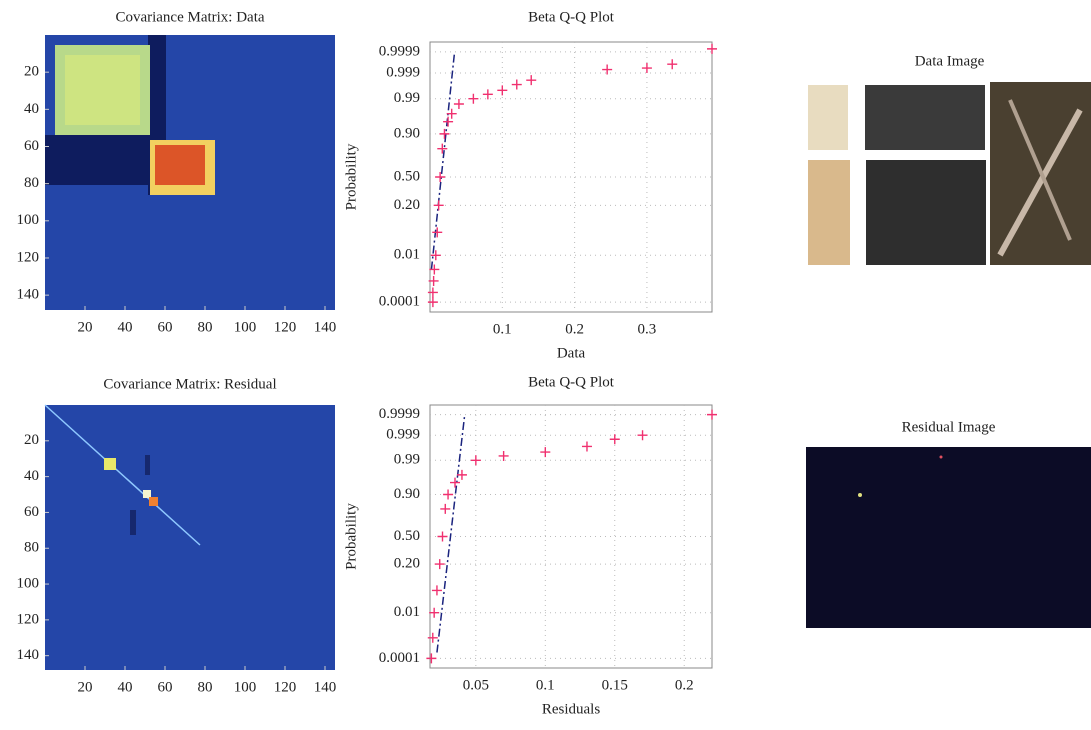 This screenshot has height=730, width=1091. What do you see at coordinates (189, 17) in the screenshot?
I see `chart-title: Covariance Matrix: Data` at bounding box center [189, 17].